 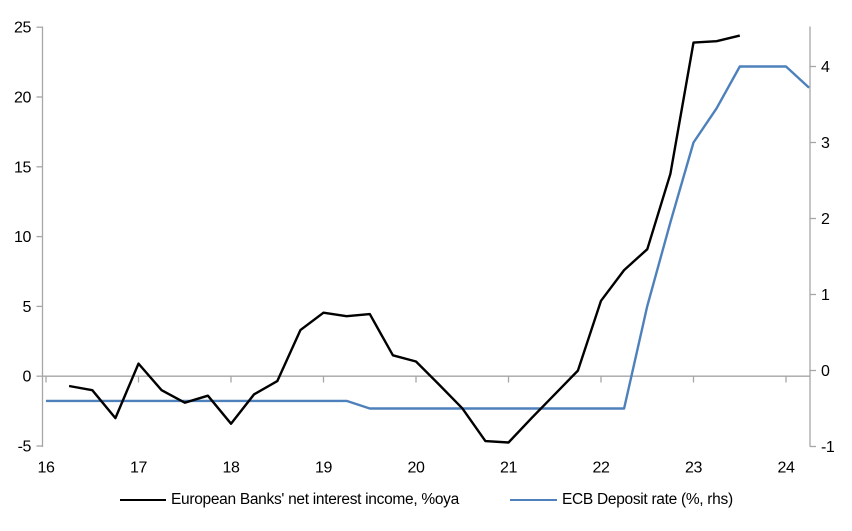 I want to click on left-axis-tick-label: -5, so click(x=25, y=447).